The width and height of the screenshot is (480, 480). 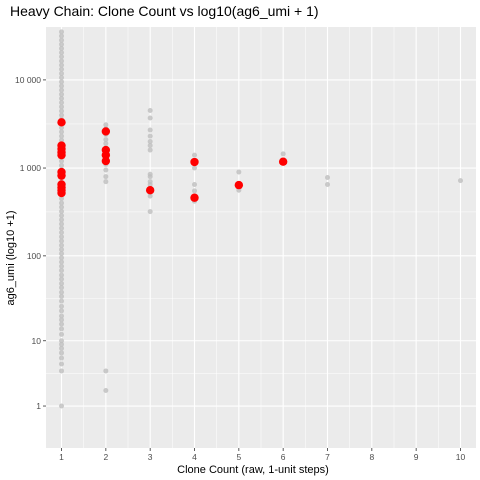 What do you see at coordinates (238, 457) in the screenshot?
I see `x-tick-label: 5` at bounding box center [238, 457].